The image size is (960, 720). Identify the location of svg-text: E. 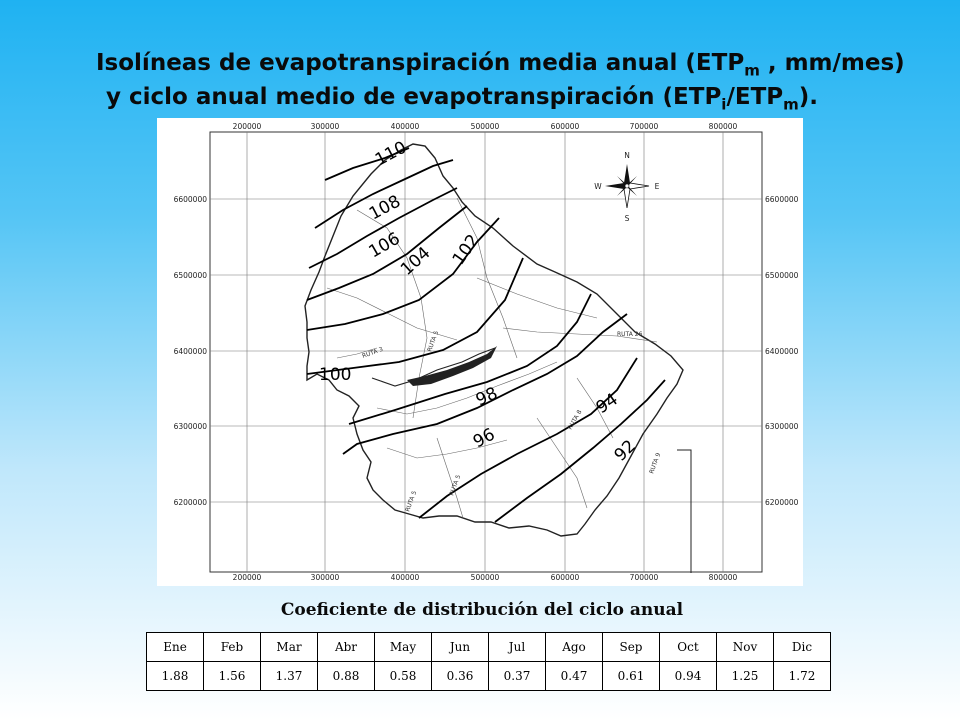
(657, 186).